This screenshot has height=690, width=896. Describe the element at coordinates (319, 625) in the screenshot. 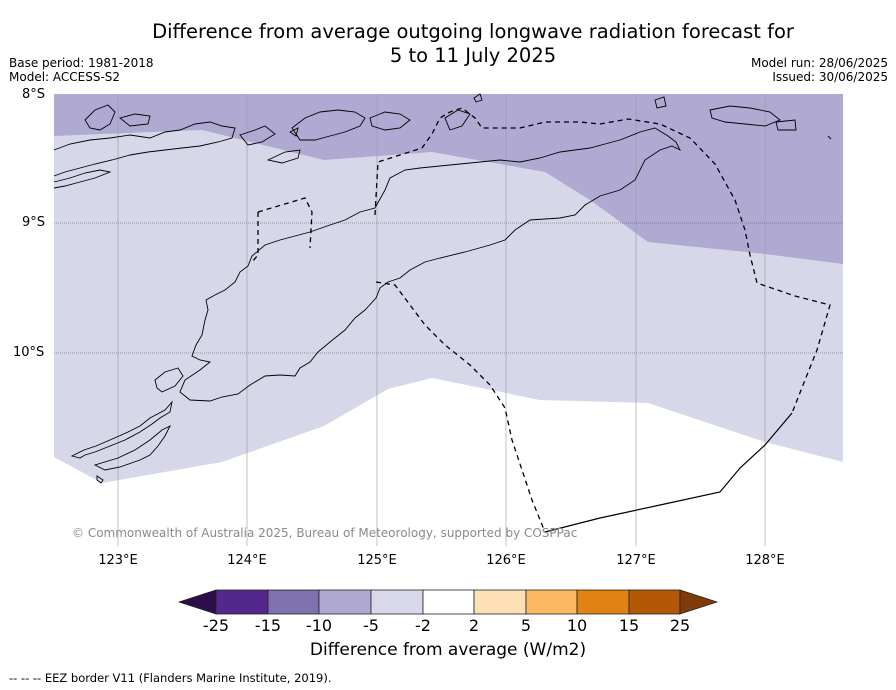

I see `colorbar-tick: -10` at that location.